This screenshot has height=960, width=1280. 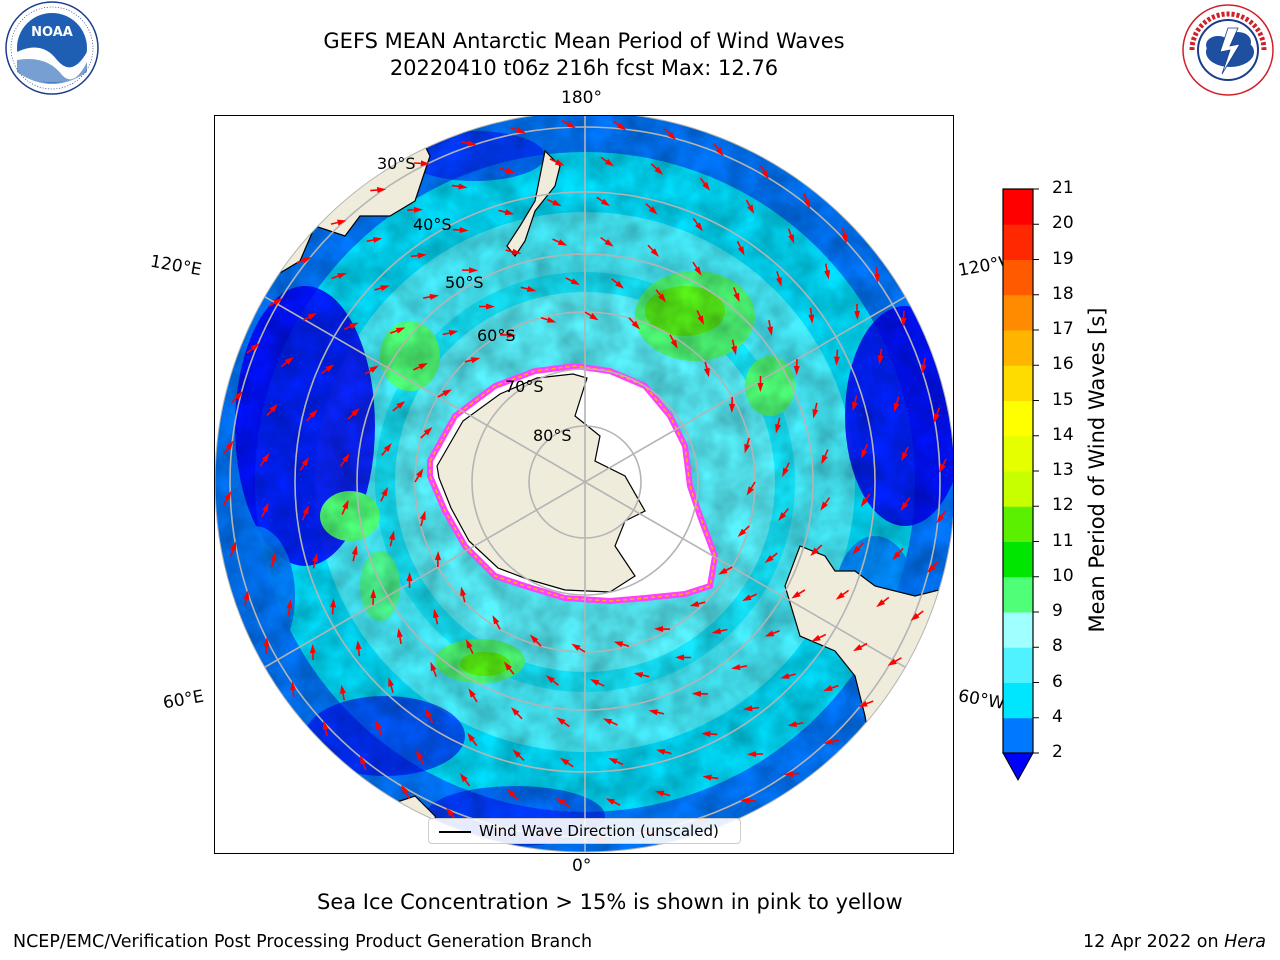 What do you see at coordinates (582, 866) in the screenshot?
I see `lon-label-0: 0°` at bounding box center [582, 866].